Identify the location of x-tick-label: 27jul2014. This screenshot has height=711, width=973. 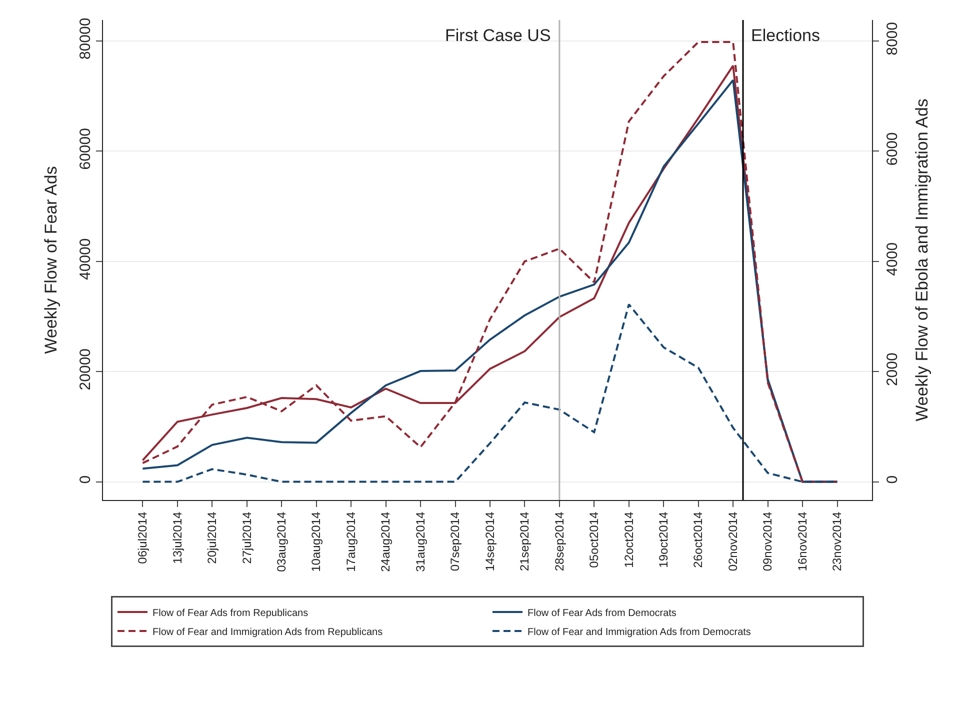
(247, 537).